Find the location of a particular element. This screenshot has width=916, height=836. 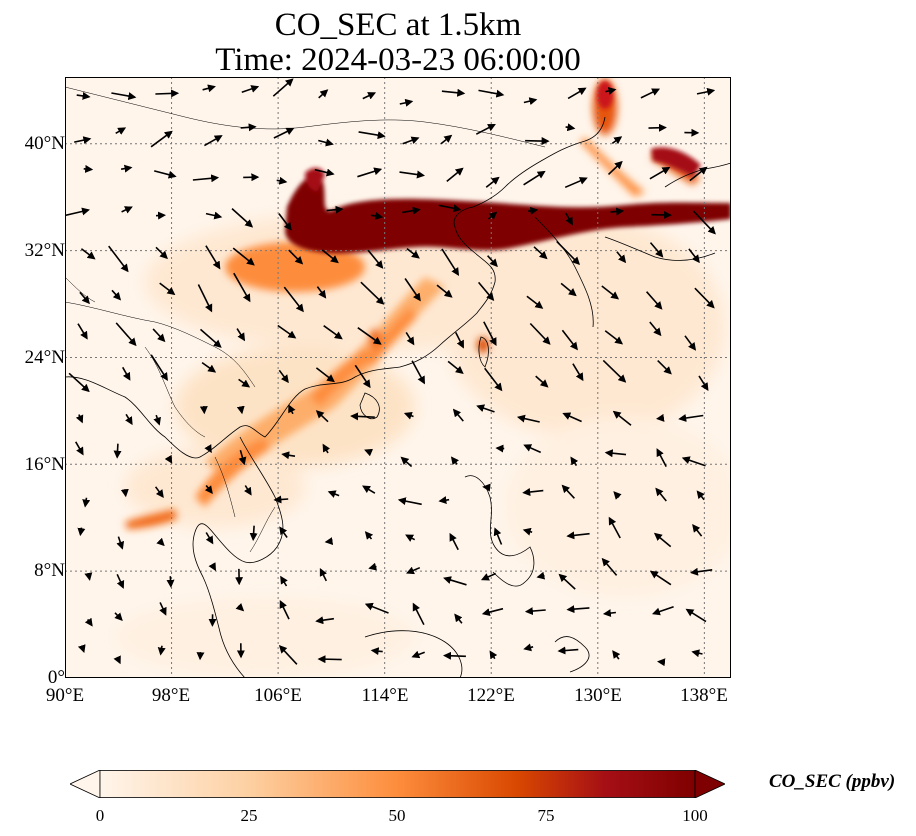

colorbar-tick-label: 50 is located at coordinates (397, 815).